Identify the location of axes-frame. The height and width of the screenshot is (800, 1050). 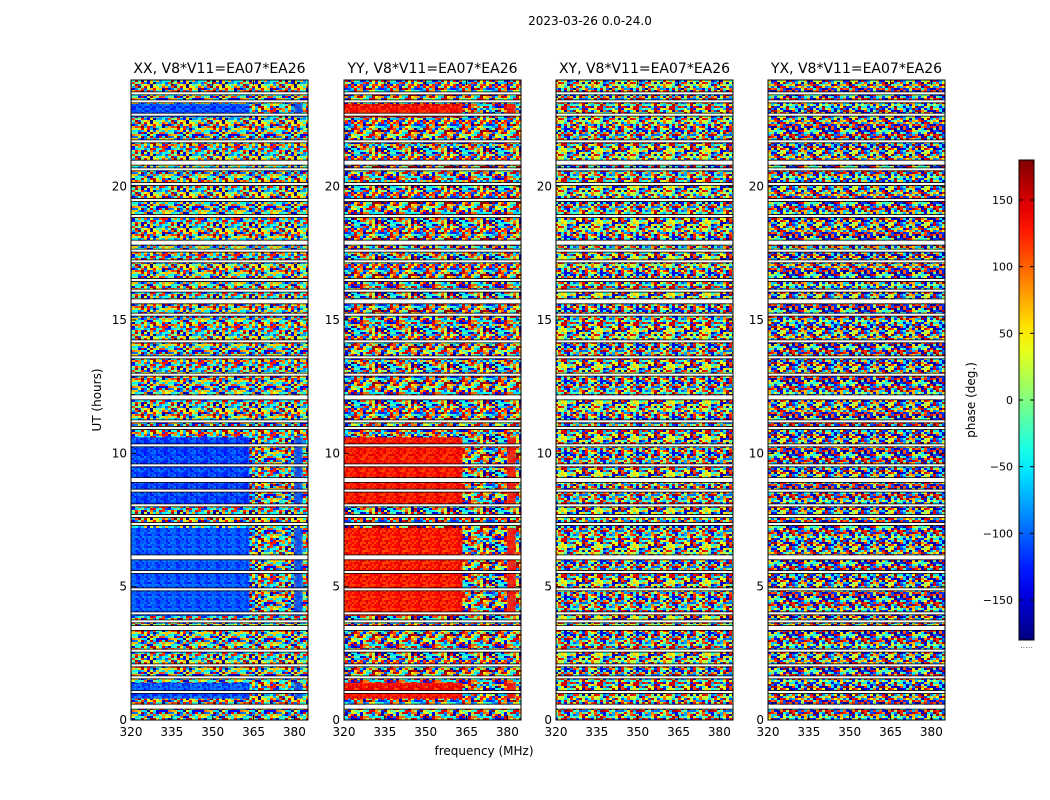
(856, 400).